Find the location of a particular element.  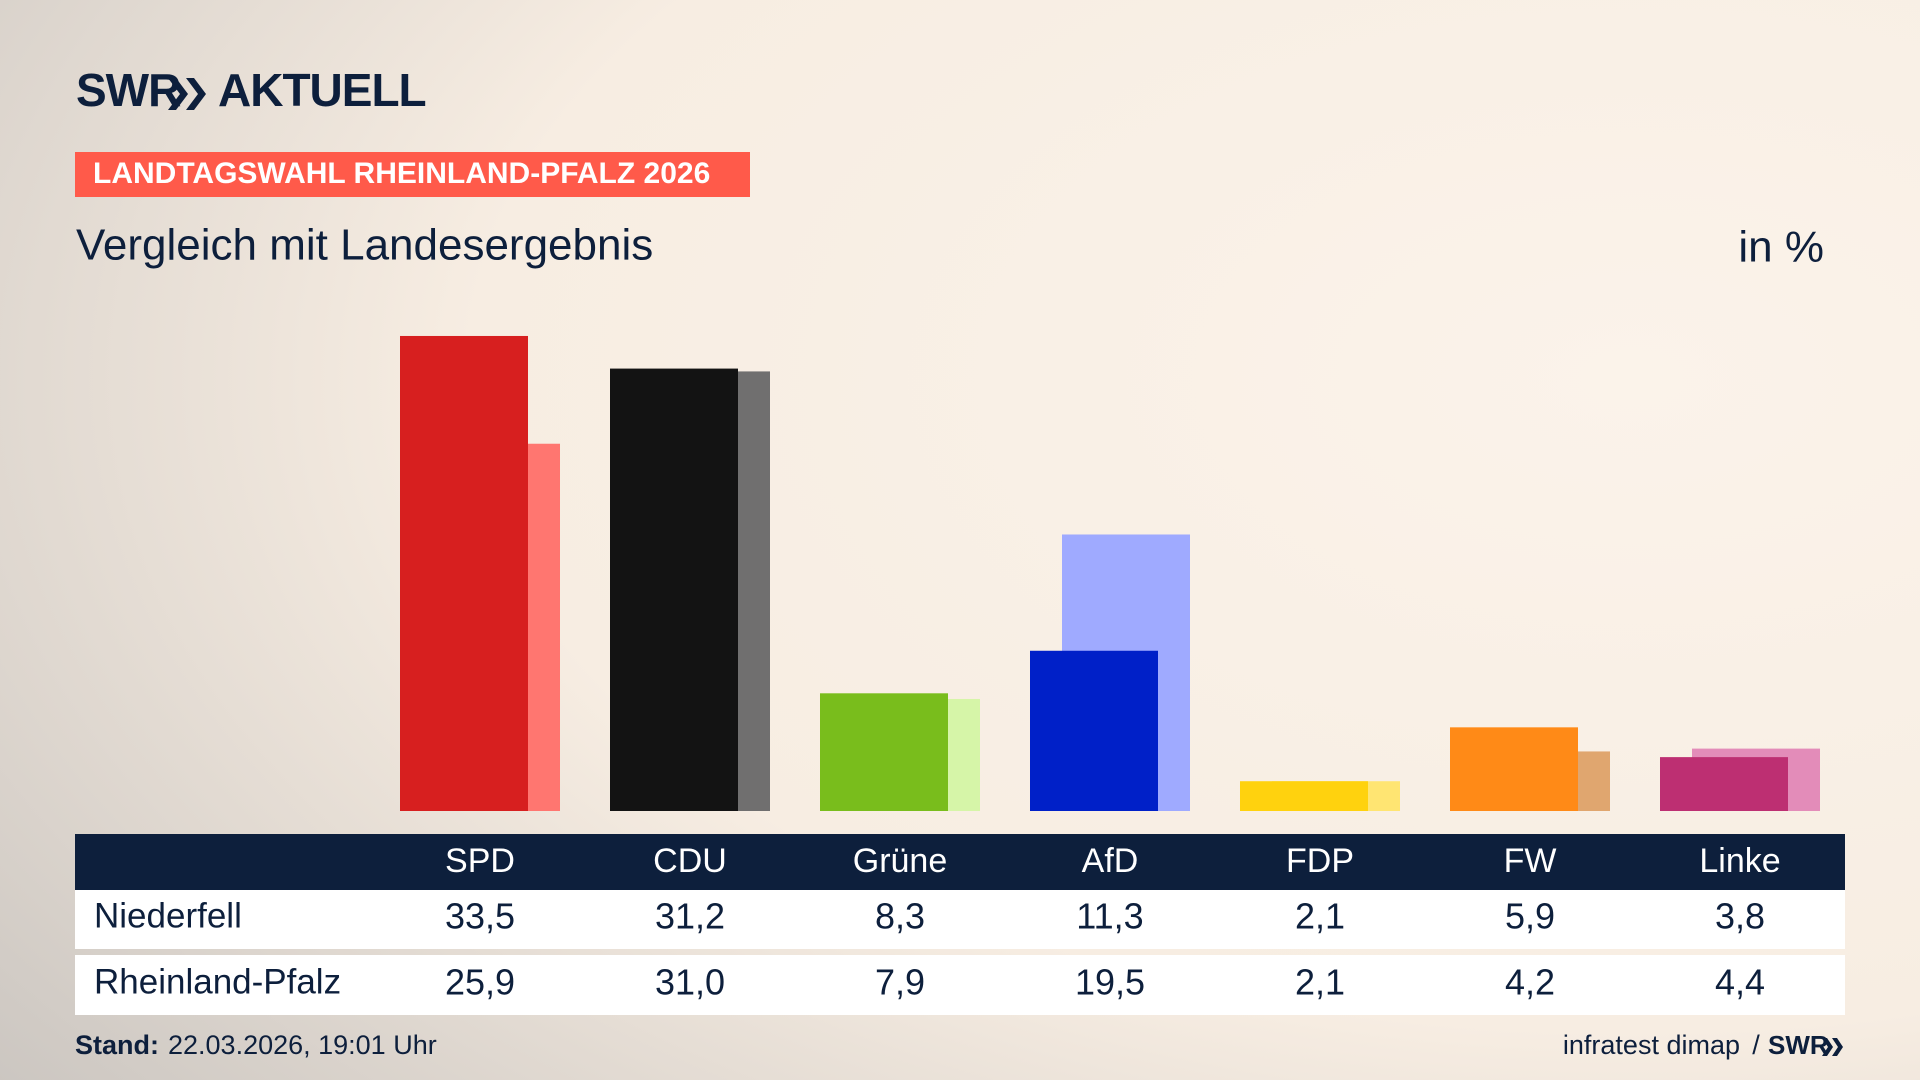

value-label: 31,0 is located at coordinates (690, 982).